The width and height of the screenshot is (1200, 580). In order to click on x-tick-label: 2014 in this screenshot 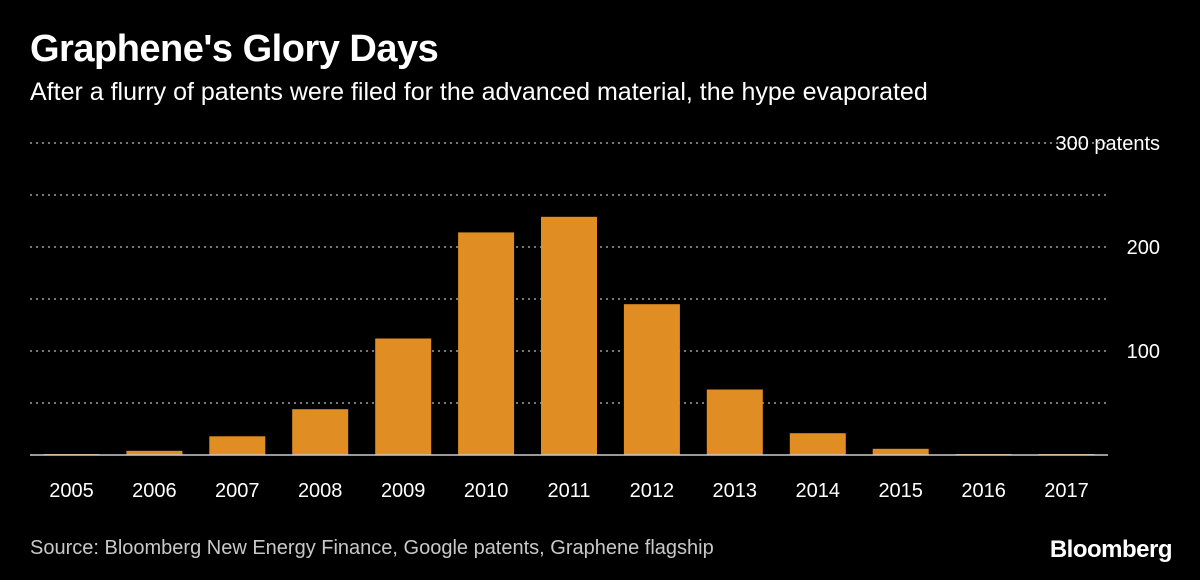, I will do `click(818, 491)`.